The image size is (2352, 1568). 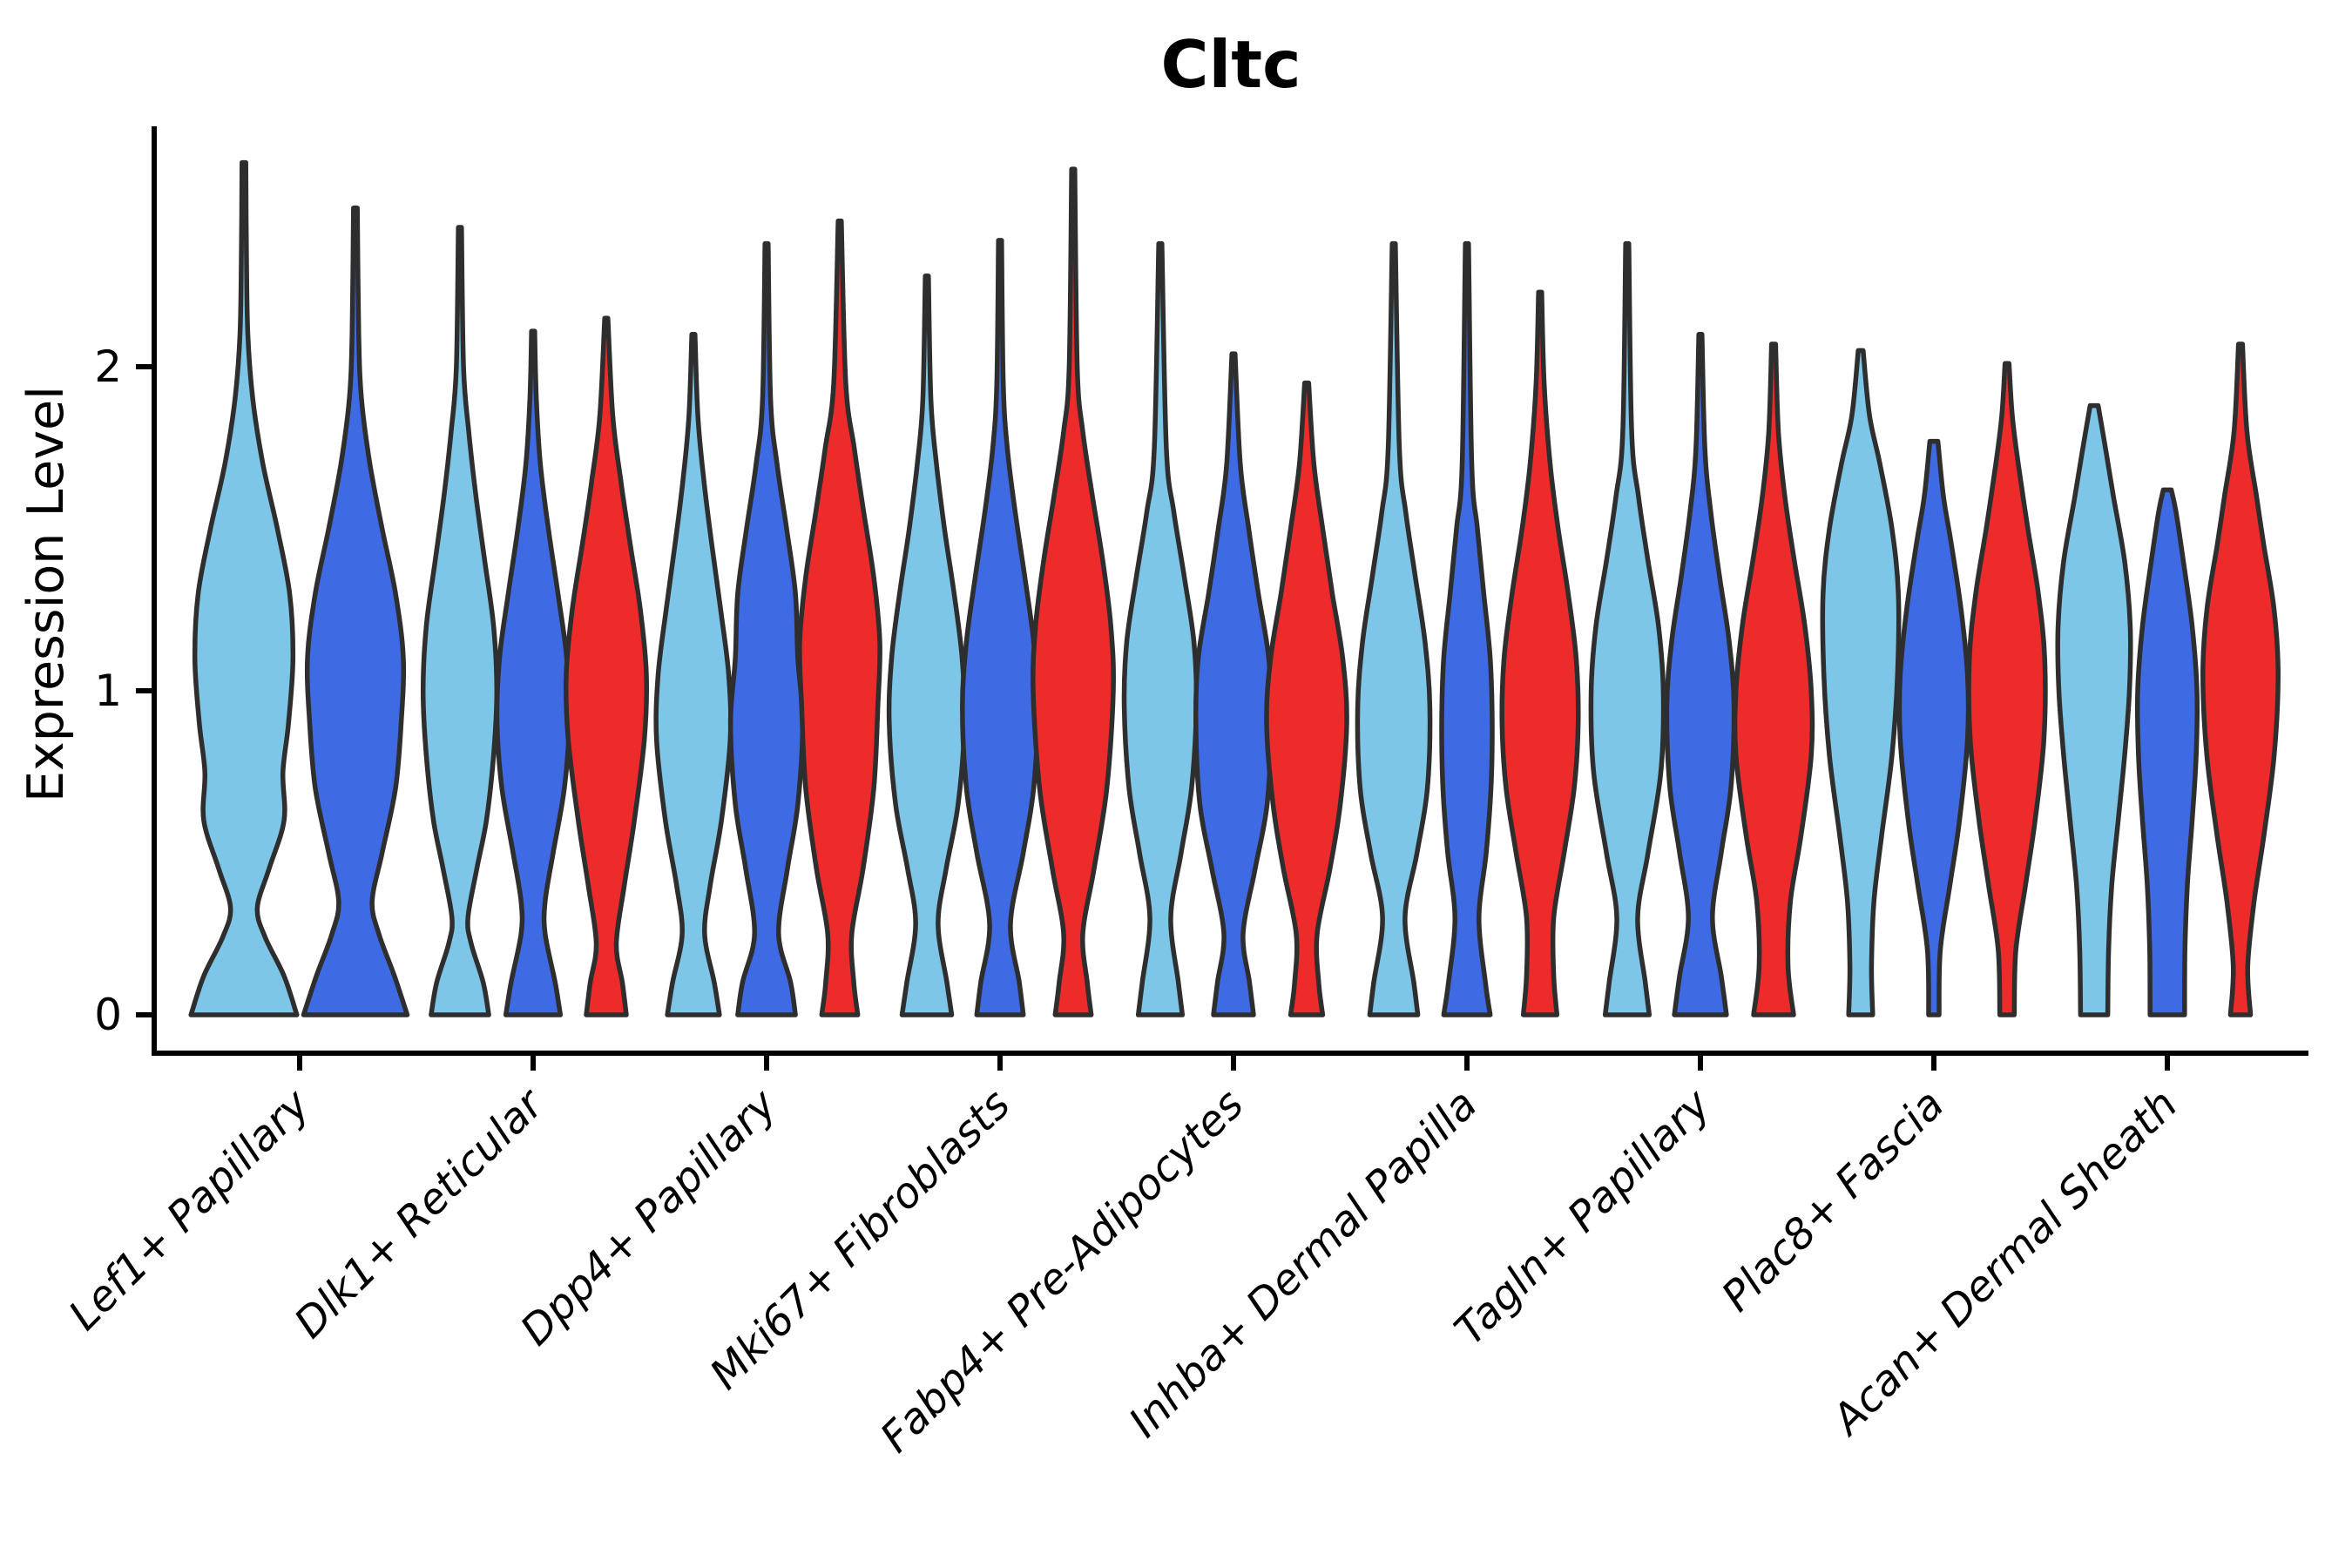 What do you see at coordinates (46, 594) in the screenshot?
I see `y-axis-label: Expression Level` at bounding box center [46, 594].